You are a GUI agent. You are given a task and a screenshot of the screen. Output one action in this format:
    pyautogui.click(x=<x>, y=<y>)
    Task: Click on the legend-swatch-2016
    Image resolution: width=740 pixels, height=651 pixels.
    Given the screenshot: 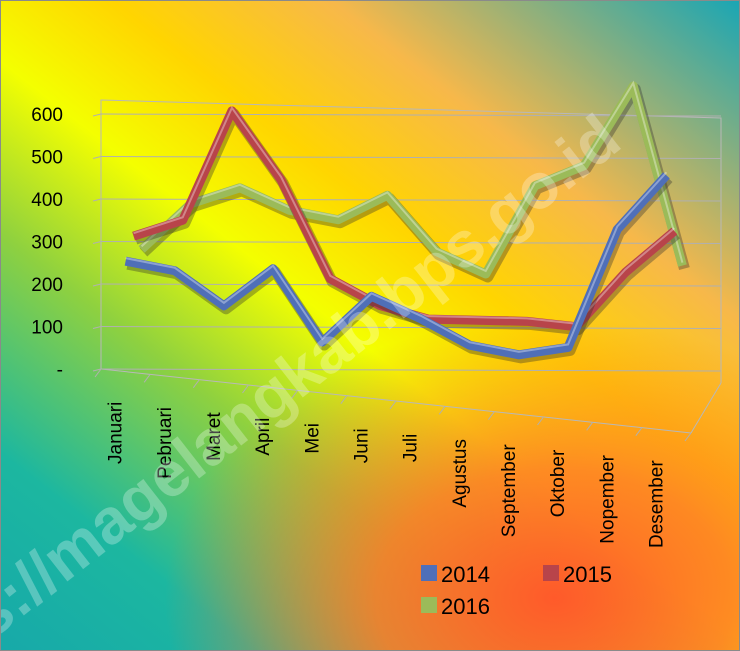 What is the action you would take?
    pyautogui.click(x=429, y=605)
    